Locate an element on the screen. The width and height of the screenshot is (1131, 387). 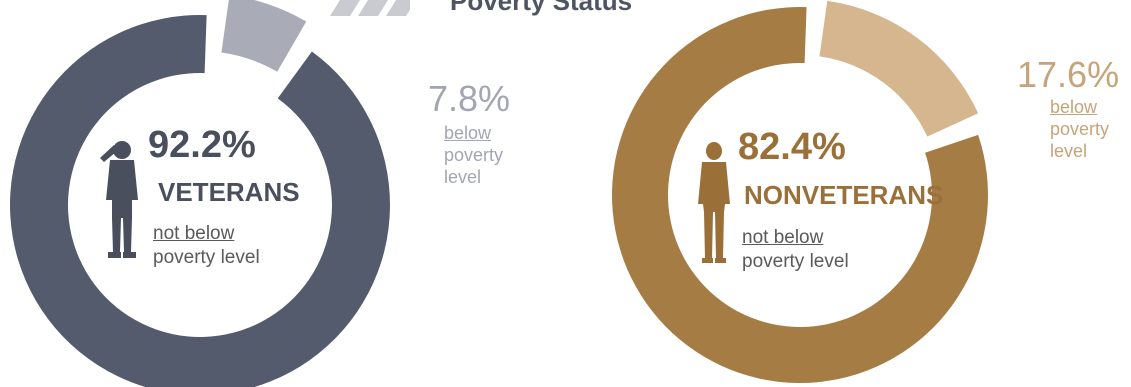
nonveterans-slice-below is located at coordinates (899, 68).